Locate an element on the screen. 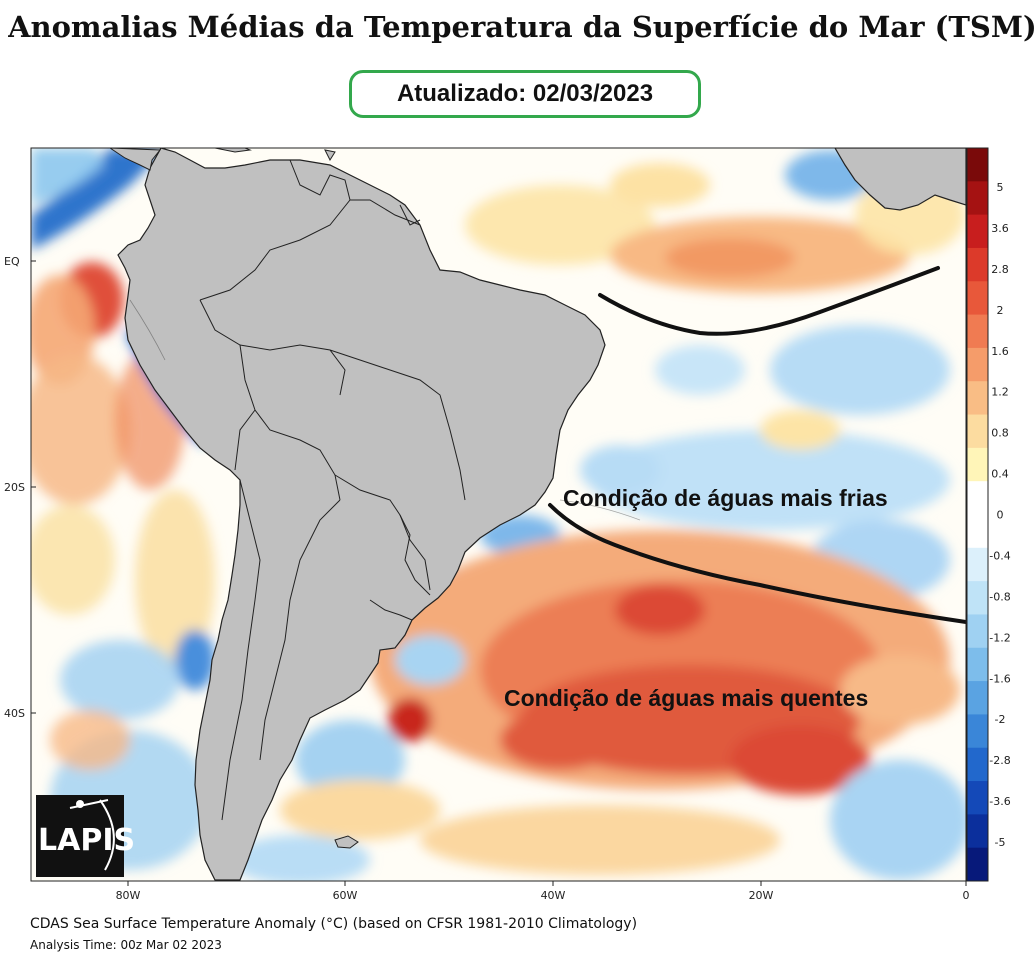 The height and width of the screenshot is (976, 1036). lapis-logo: LAPIS is located at coordinates (85, 836).